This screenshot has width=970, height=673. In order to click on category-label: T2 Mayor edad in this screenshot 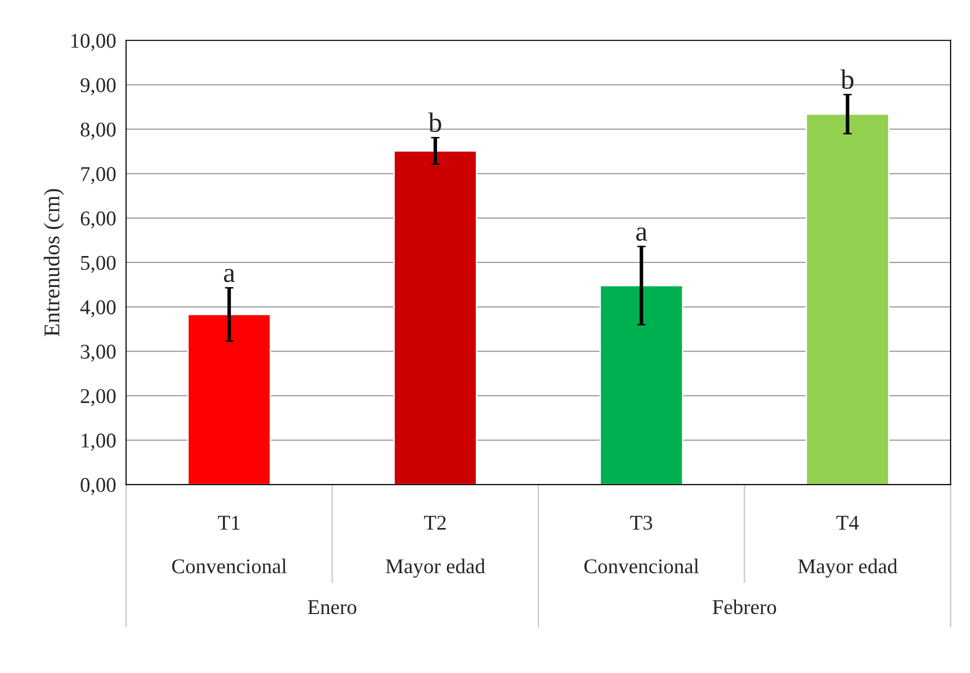, I will do `click(436, 547)`.